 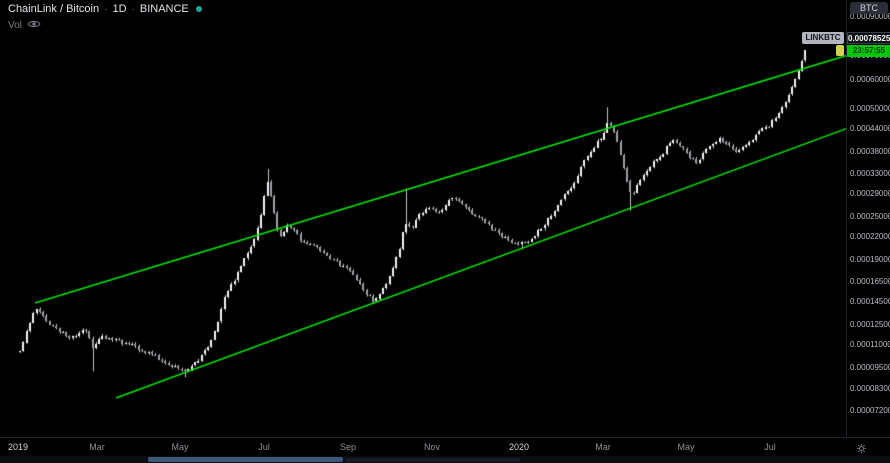 What do you see at coordinates (164, 9) in the screenshot?
I see `exchange-label: BINANCE` at bounding box center [164, 9].